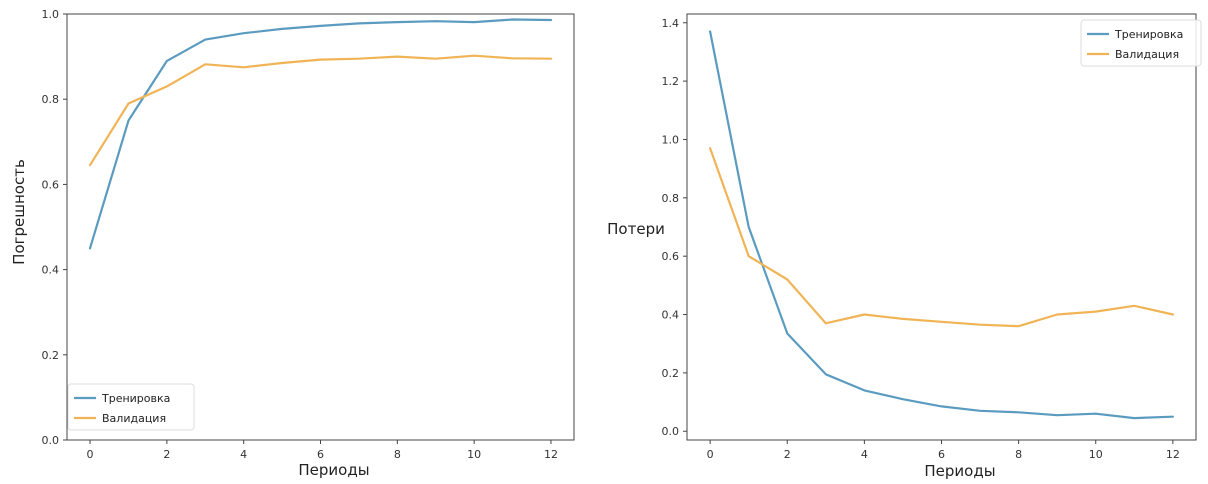  Describe the element at coordinates (19, 212) in the screenshot. I see `y-axis-title: Погрешность` at that location.